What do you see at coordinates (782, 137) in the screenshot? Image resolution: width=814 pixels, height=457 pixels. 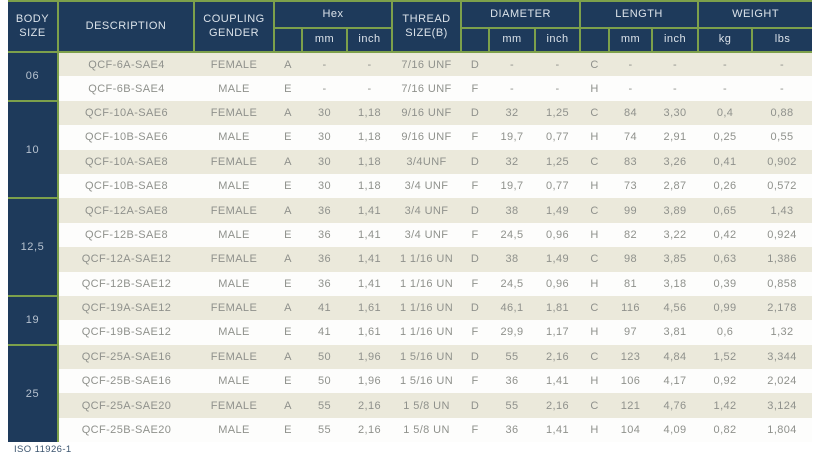 I see `cell-lbs: 0,55` at bounding box center [782, 137].